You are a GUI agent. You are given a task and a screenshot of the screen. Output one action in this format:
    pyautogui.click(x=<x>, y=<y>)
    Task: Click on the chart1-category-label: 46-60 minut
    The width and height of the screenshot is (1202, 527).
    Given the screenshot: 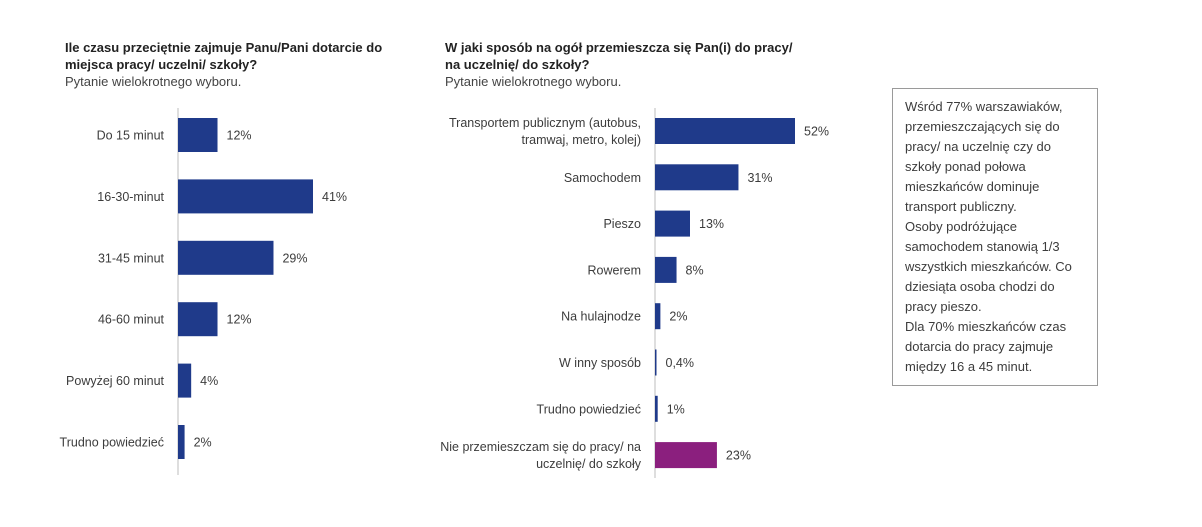 What is the action you would take?
    pyautogui.click(x=131, y=320)
    